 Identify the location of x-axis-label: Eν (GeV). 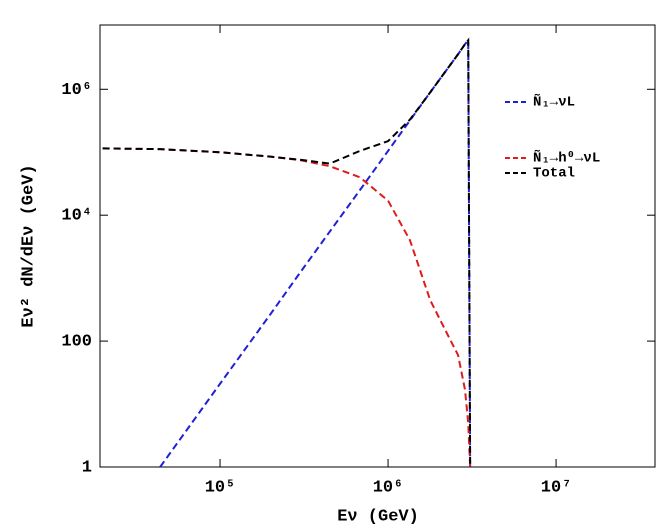
(378, 516).